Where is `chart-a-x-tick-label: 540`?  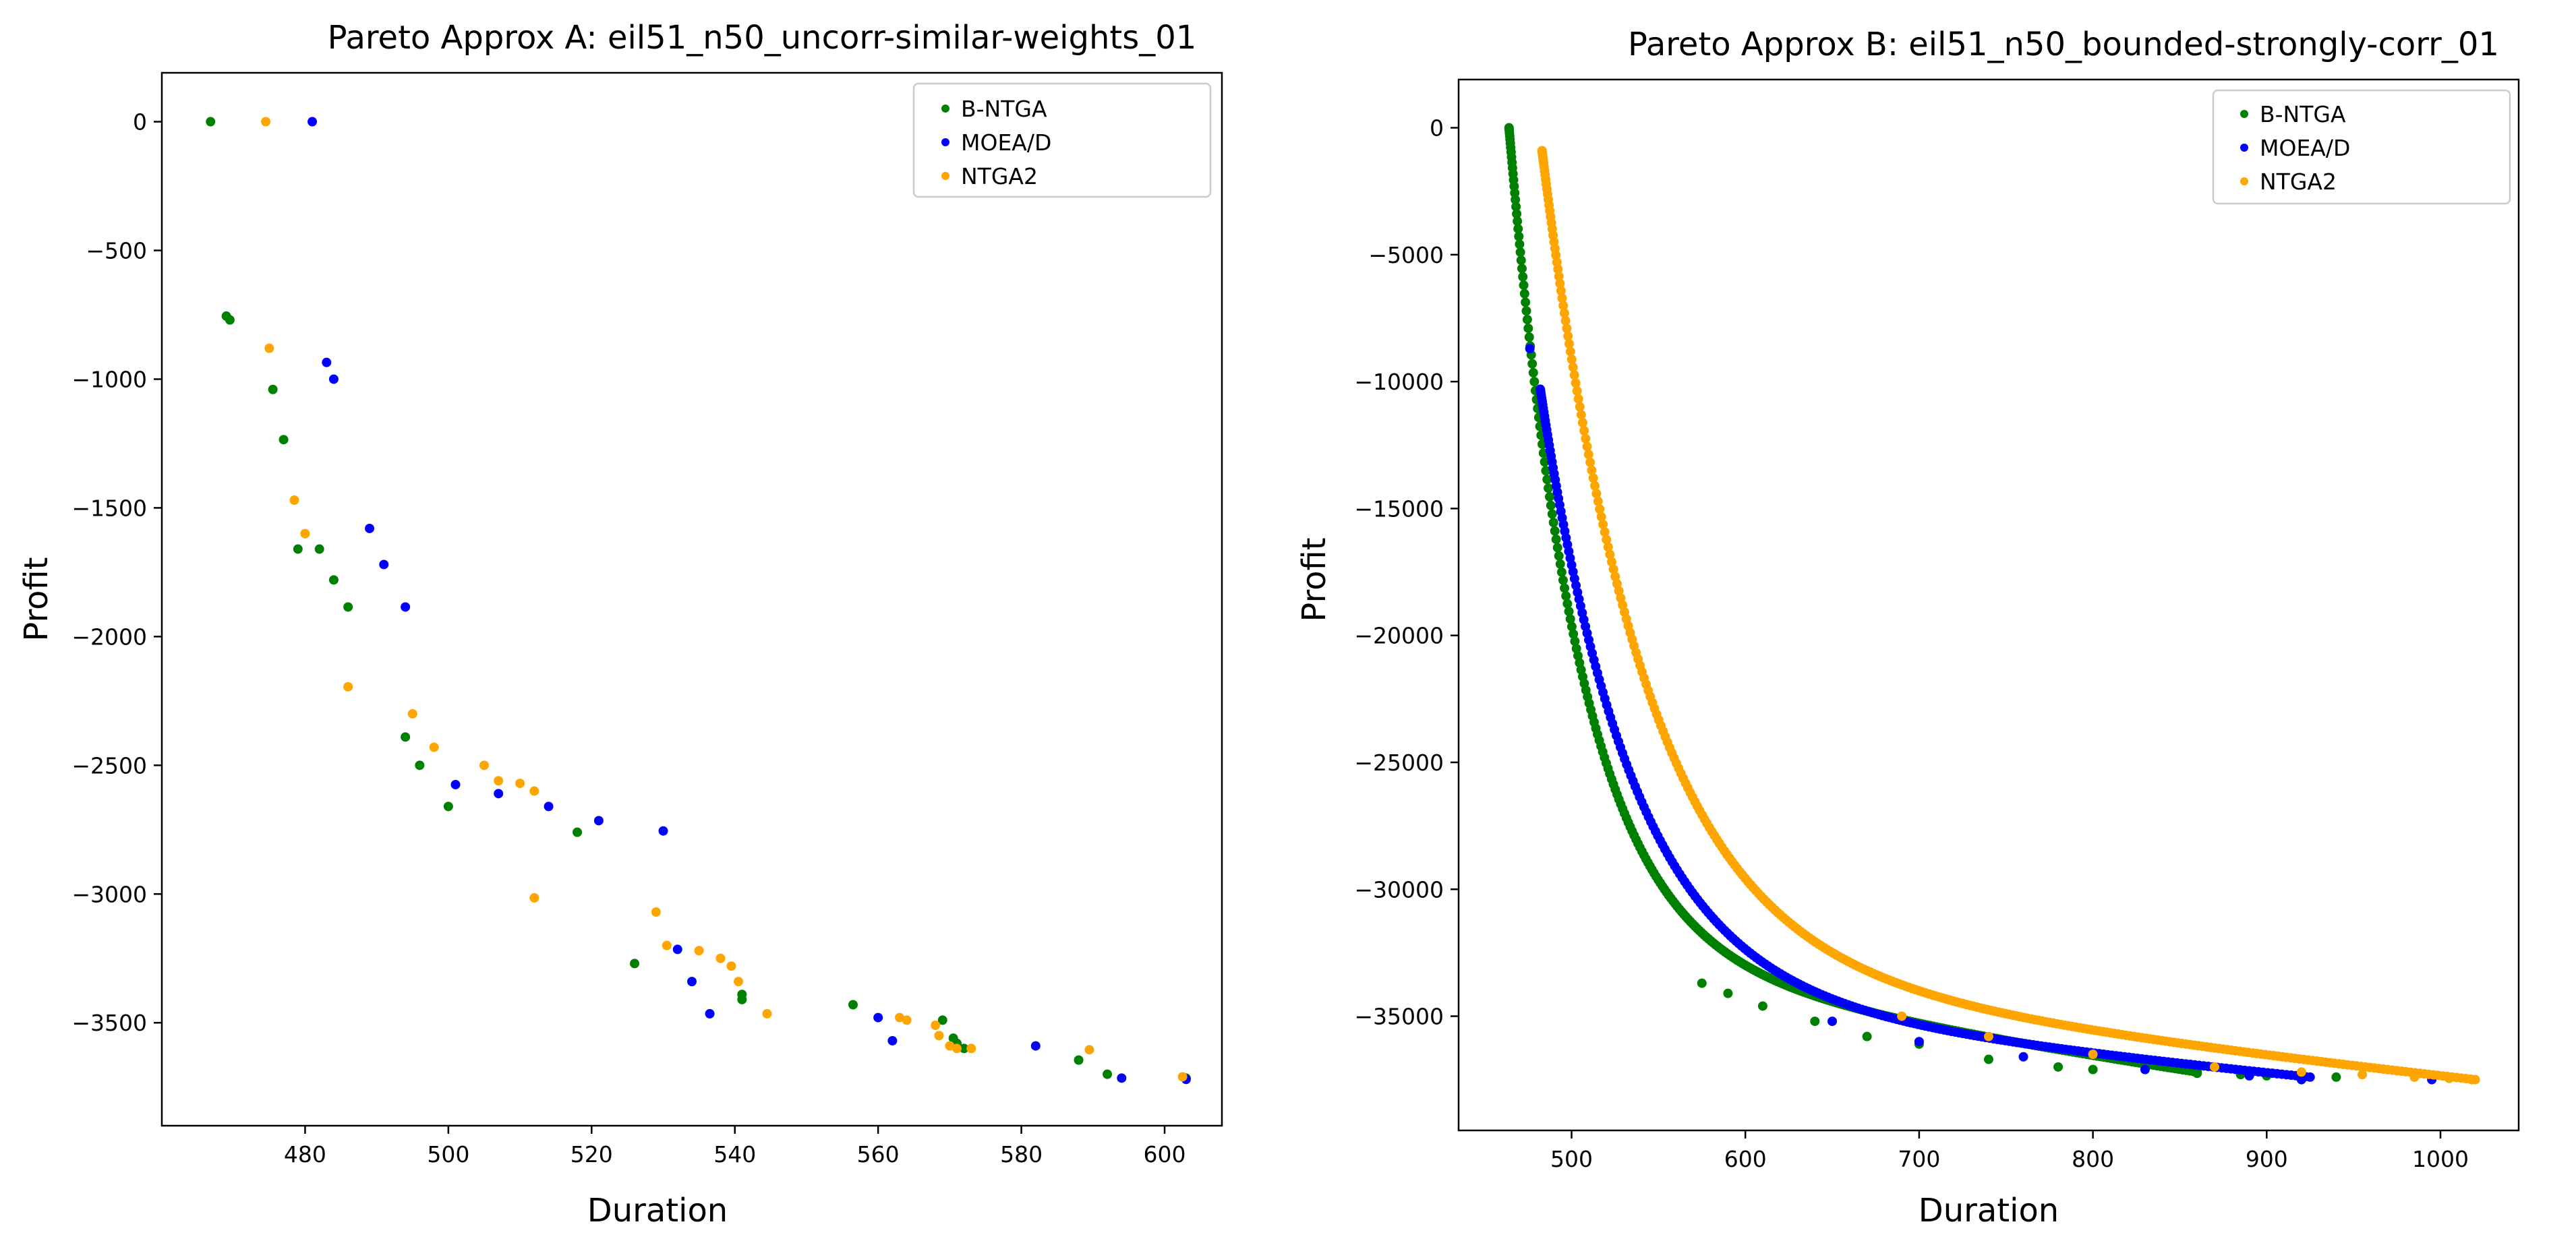 chart-a-x-tick-label: 540 is located at coordinates (735, 1154).